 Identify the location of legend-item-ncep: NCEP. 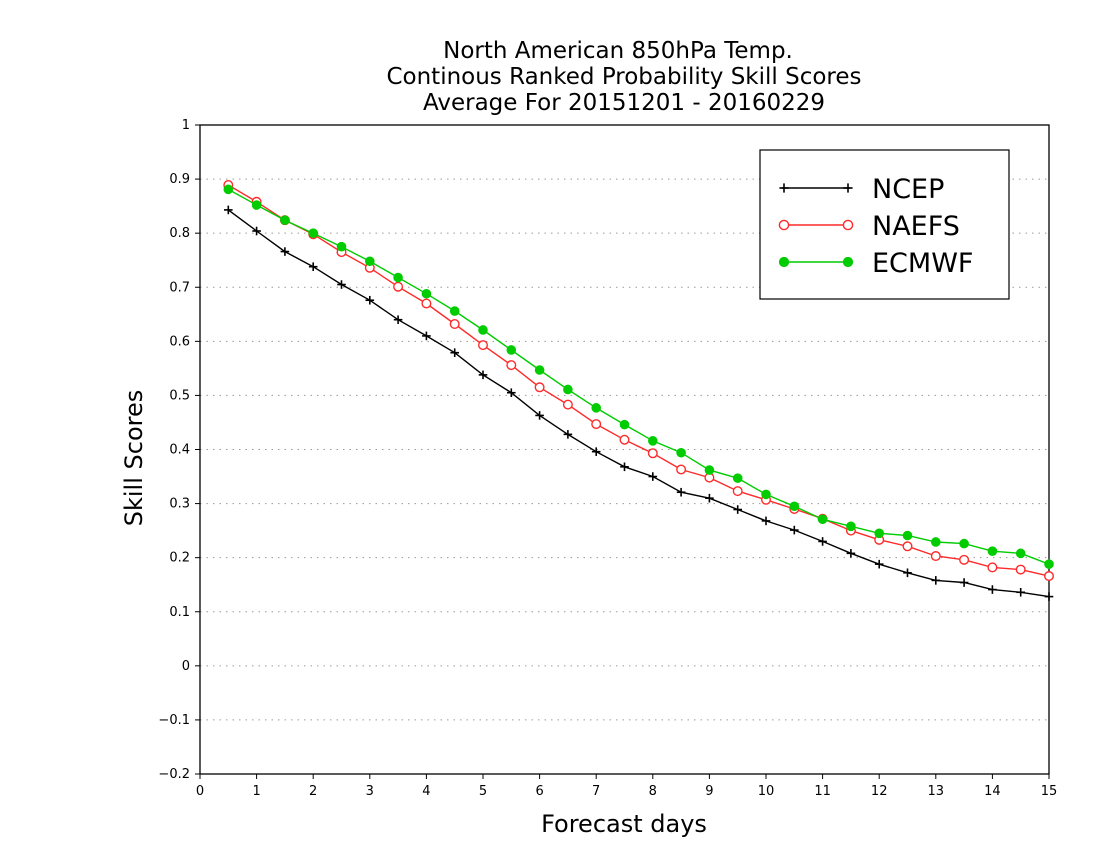
(861, 189).